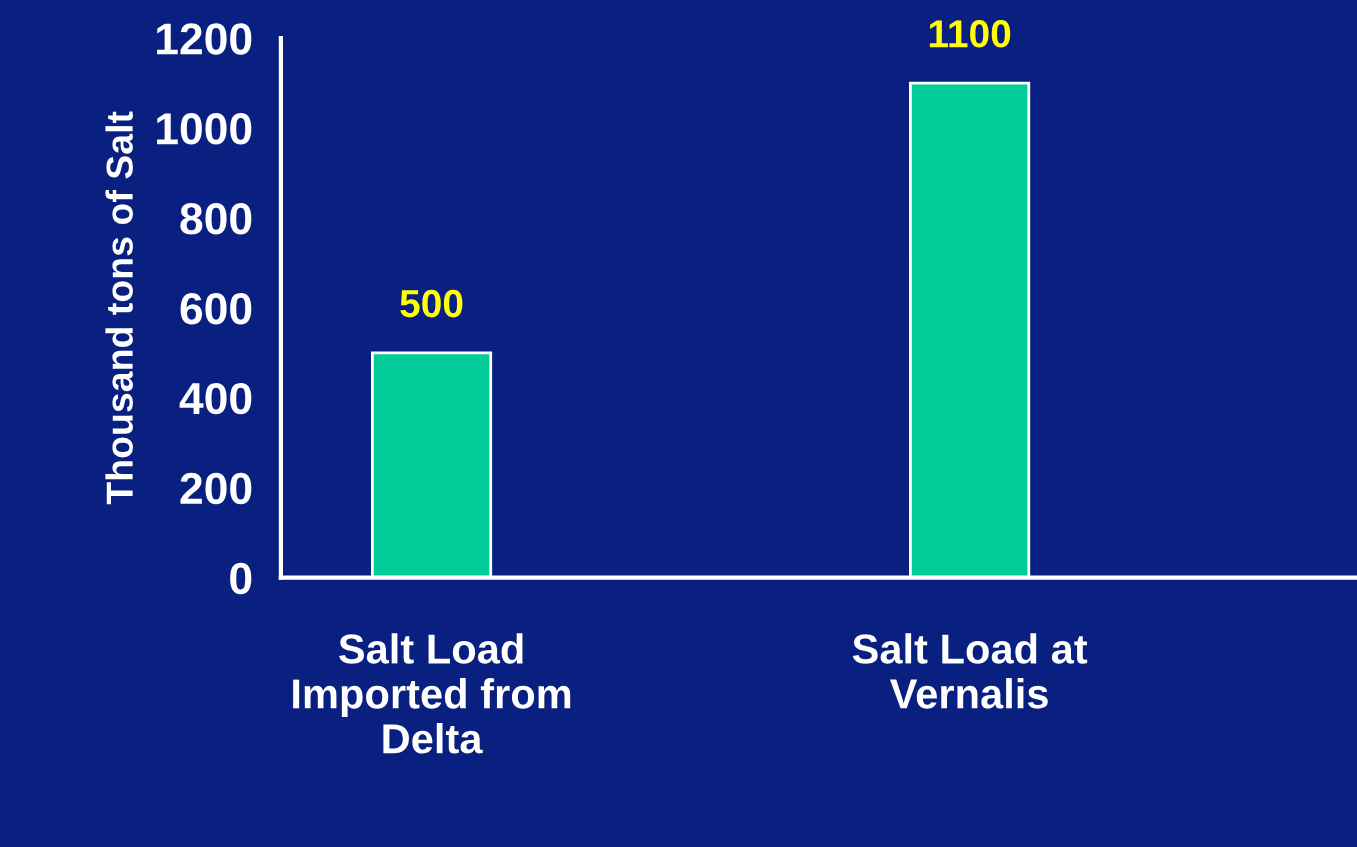 The width and height of the screenshot is (1357, 847). Describe the element at coordinates (204, 39) in the screenshot. I see `y-tick-label: 1200` at that location.